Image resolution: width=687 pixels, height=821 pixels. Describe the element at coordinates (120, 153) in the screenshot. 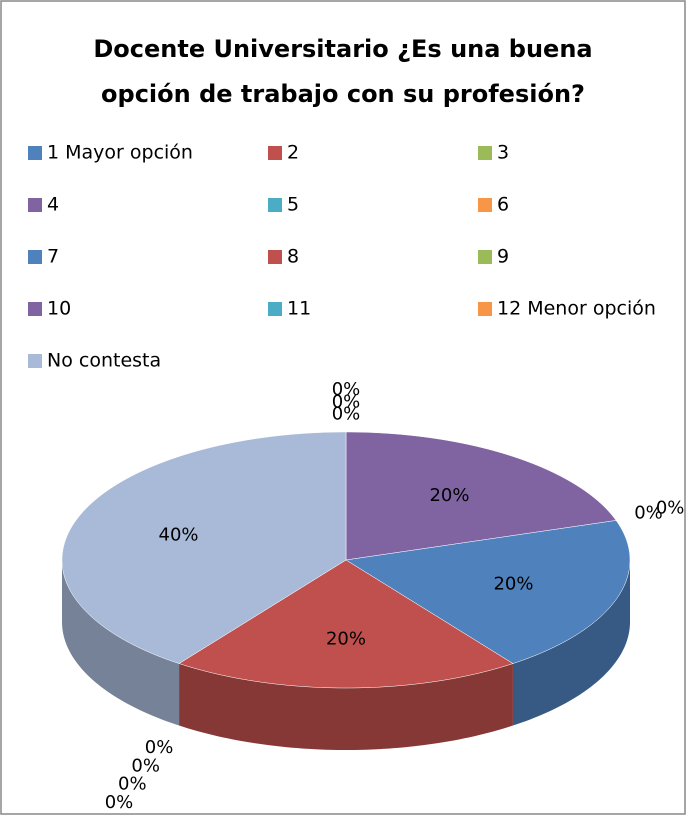

I see `legend-label: 1 Mayor opción` at that location.